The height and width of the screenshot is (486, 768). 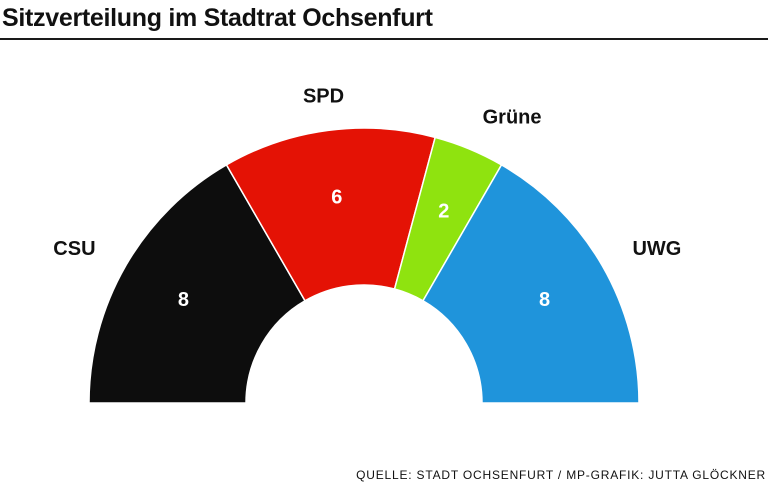 What do you see at coordinates (217, 18) in the screenshot?
I see `chart-title: Sitzverteilung im Stadtrat Ochsenfurt` at bounding box center [217, 18].